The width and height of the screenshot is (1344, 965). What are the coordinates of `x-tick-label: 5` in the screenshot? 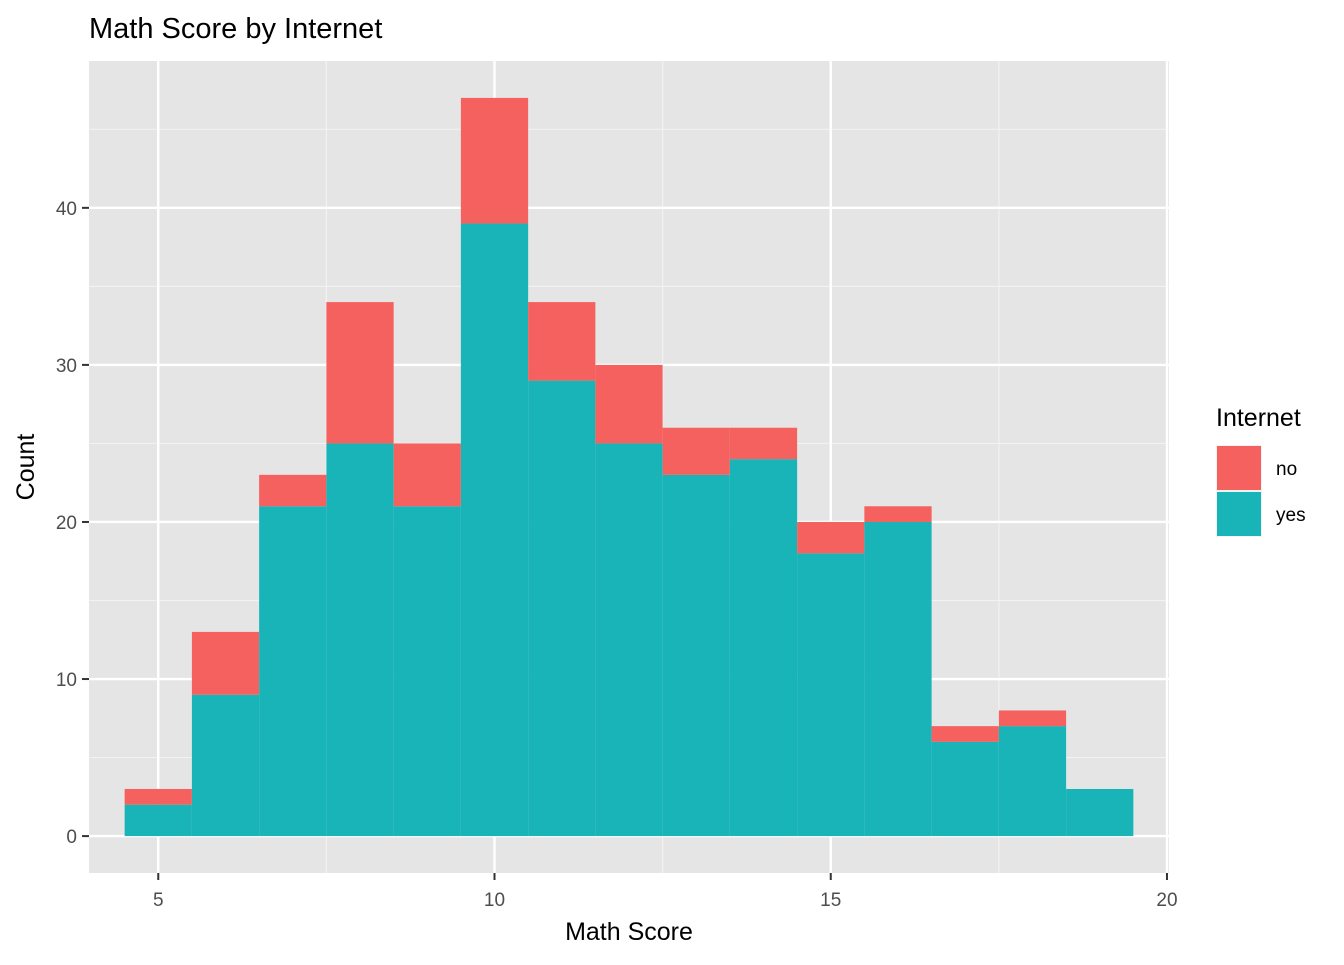 It's located at (158, 900).